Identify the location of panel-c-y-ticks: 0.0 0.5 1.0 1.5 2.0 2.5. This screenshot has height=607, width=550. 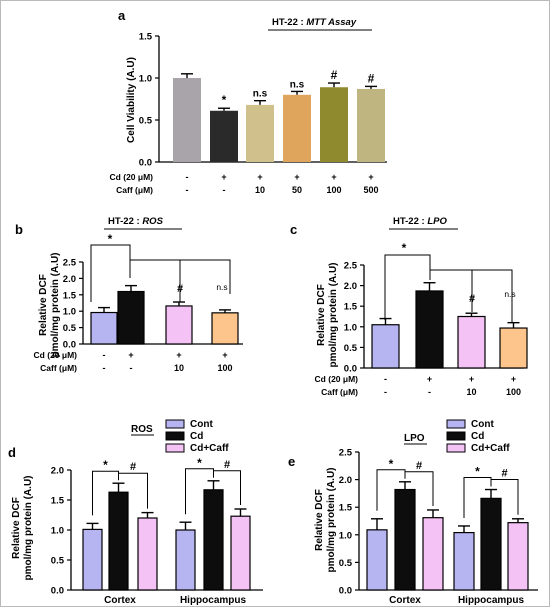
(354, 318).